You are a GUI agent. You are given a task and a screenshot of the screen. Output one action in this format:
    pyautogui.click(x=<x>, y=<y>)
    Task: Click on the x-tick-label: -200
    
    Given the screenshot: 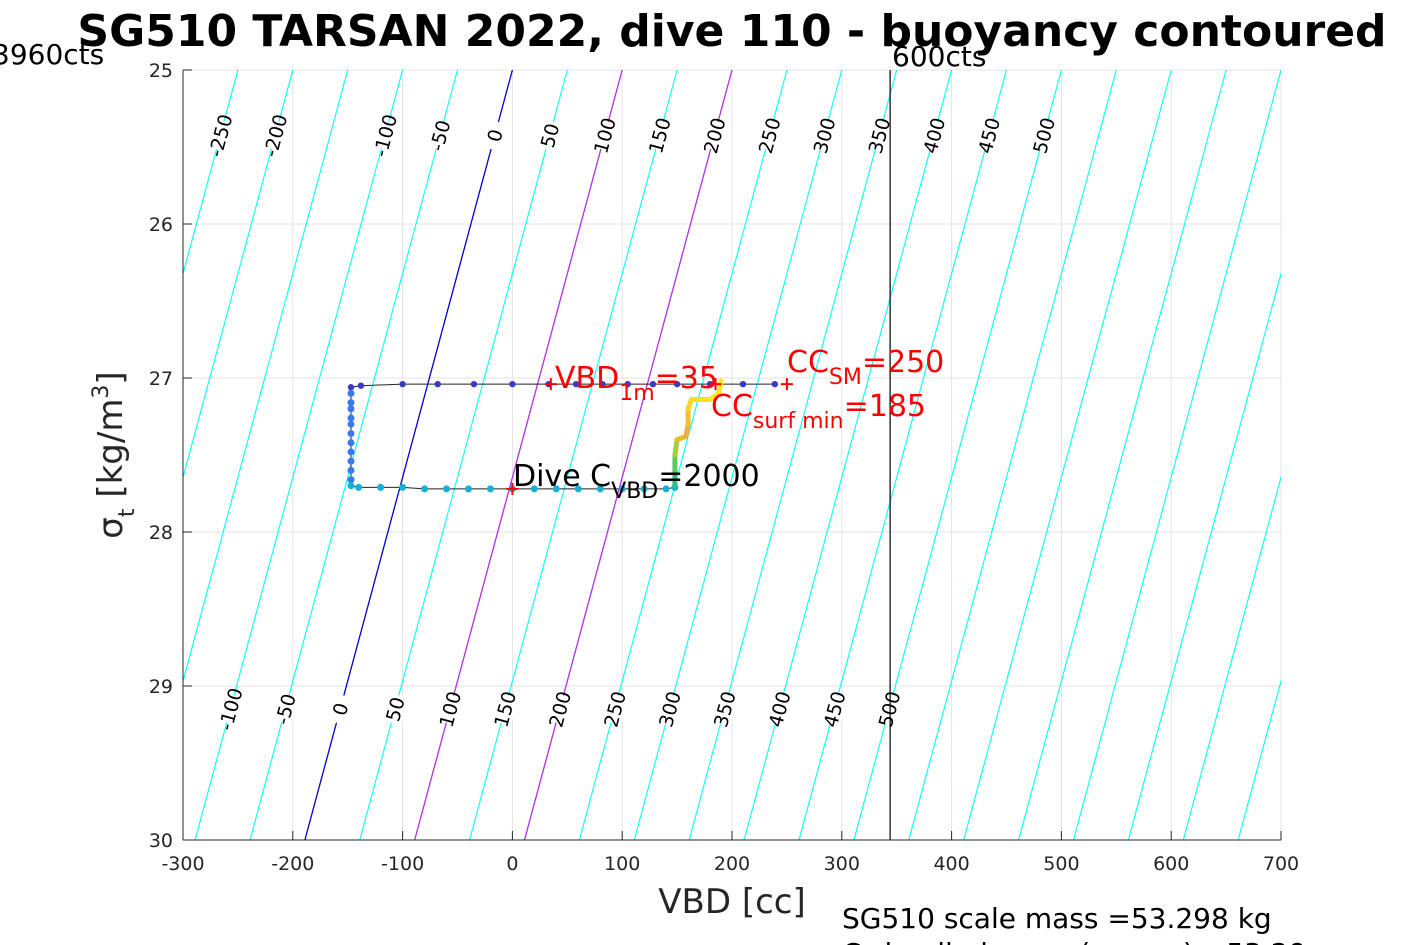 What is the action you would take?
    pyautogui.click(x=292, y=864)
    